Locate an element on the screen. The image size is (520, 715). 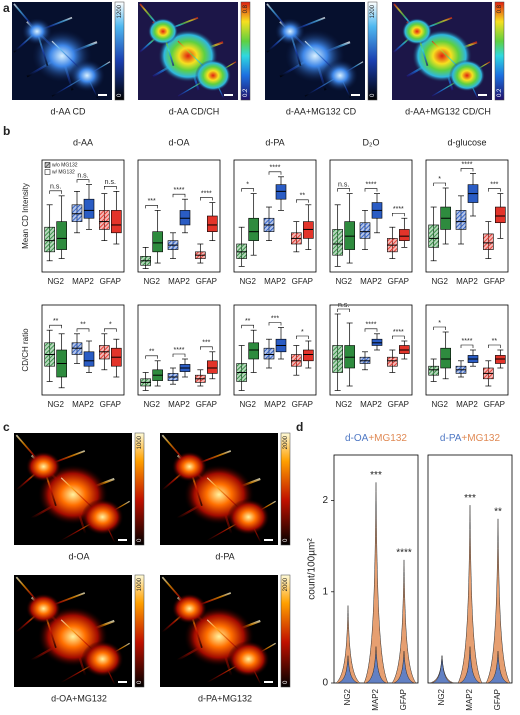
chart-title: D₂O is located at coordinates (371, 142).